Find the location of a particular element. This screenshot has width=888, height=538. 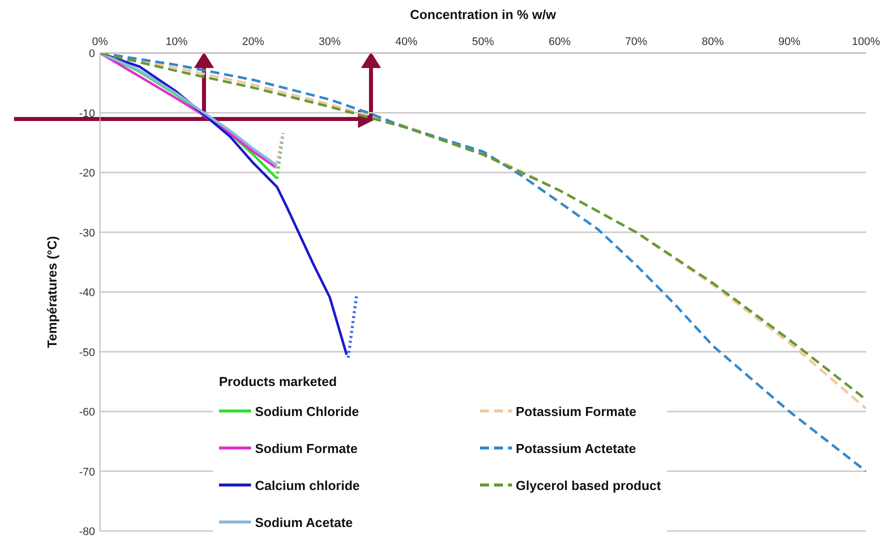

x-tick-label: 100% is located at coordinates (866, 42).